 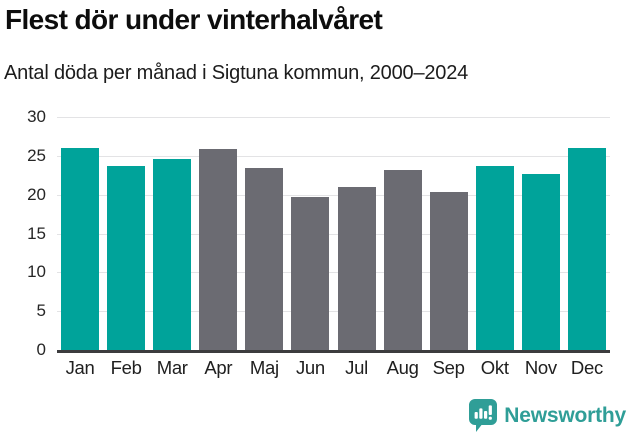 I want to click on gridline-y5, so click(x=333, y=312).